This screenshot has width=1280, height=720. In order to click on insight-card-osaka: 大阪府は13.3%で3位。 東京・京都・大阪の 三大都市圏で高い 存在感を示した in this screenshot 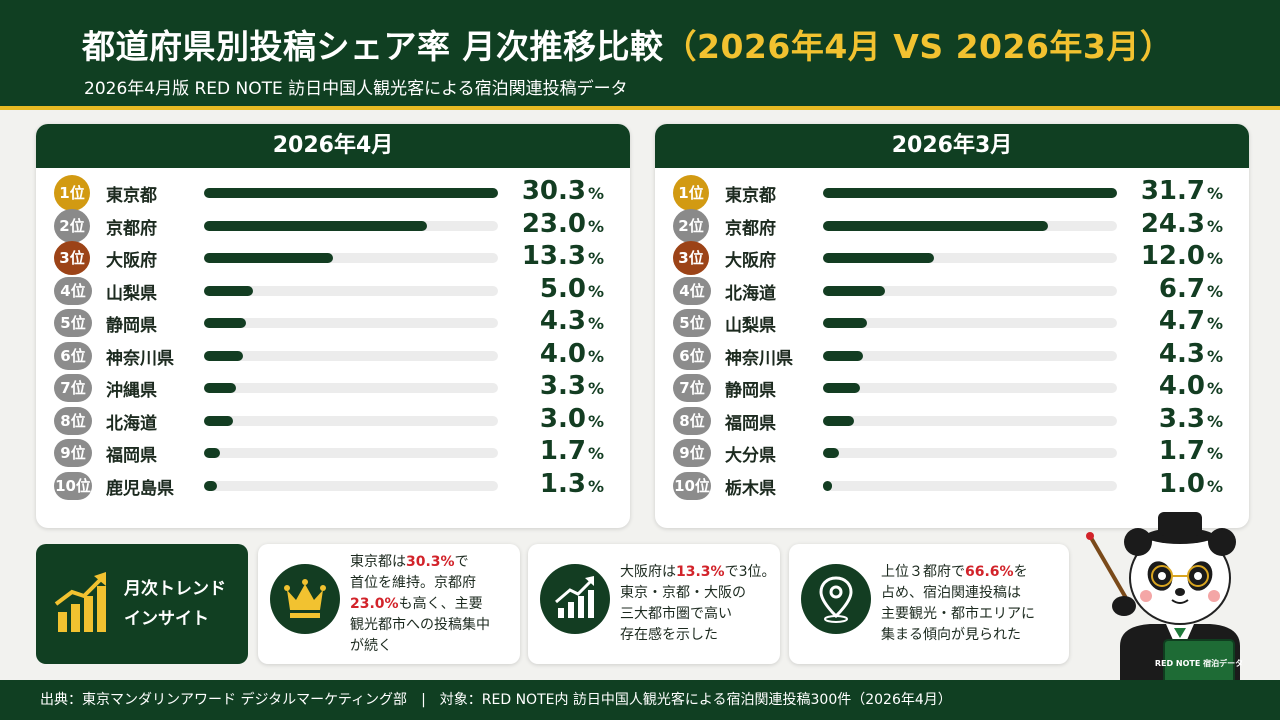, I will do `click(654, 604)`.